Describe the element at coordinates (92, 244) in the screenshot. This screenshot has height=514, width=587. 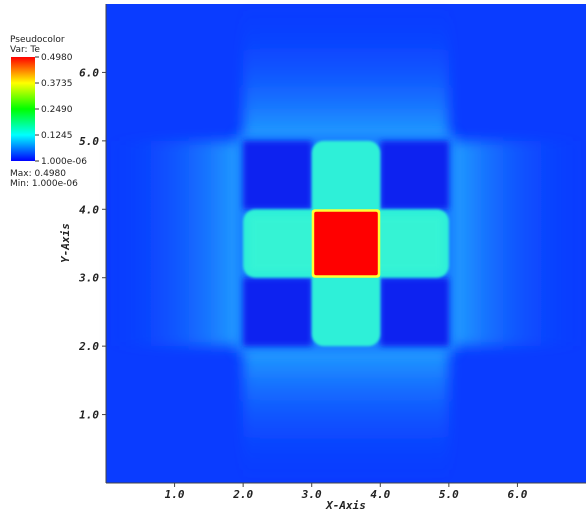
I see `y-axis-ticks: 1.0 2.0 3.0 4.0 5.0 6.0` at that location.